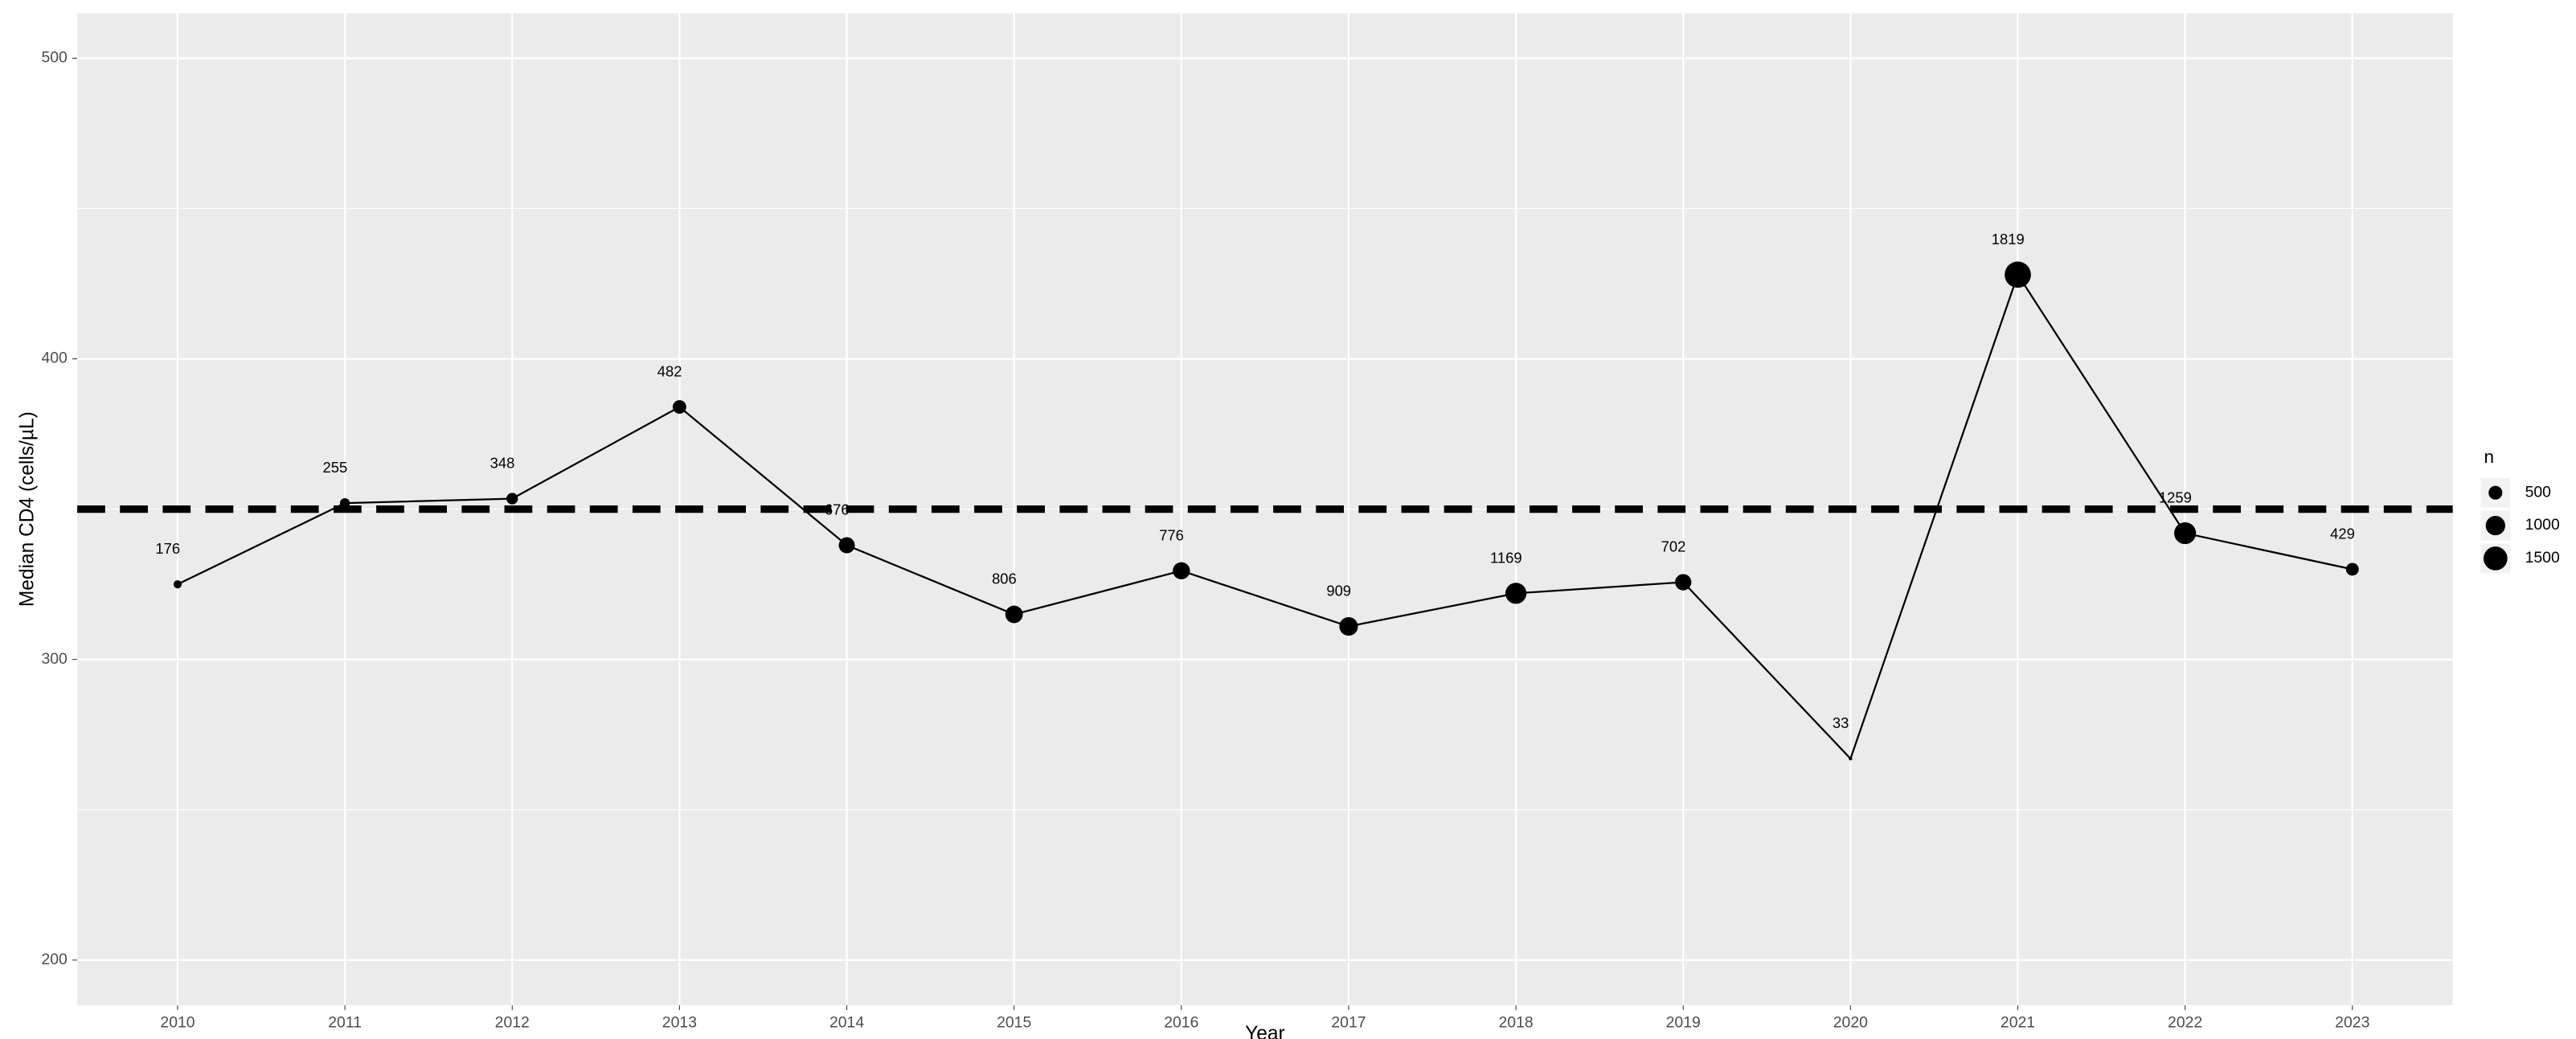 This screenshot has width=2576, height=1039. What do you see at coordinates (54, 58) in the screenshot?
I see `y-tick-label: 500` at bounding box center [54, 58].